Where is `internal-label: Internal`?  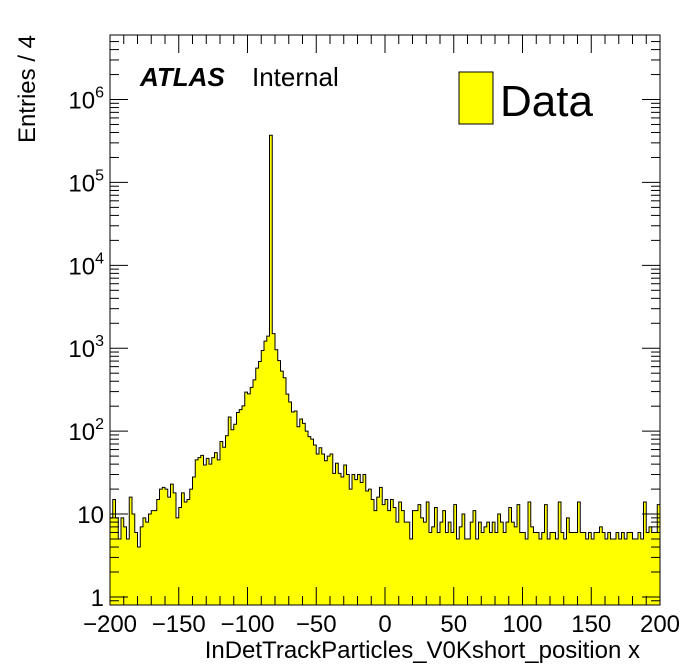 internal-label: Internal is located at coordinates (295, 77).